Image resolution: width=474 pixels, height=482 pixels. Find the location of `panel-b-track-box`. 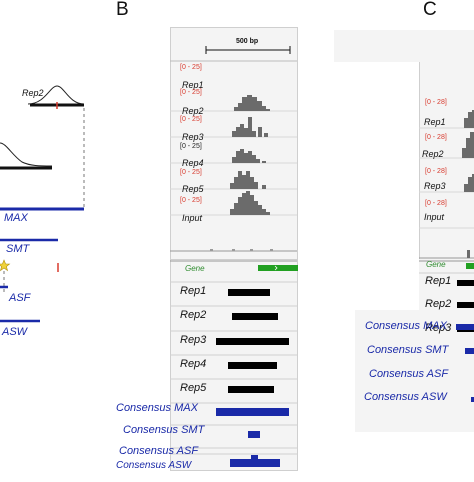

panel-b-track-box is located at coordinates (234, 143).